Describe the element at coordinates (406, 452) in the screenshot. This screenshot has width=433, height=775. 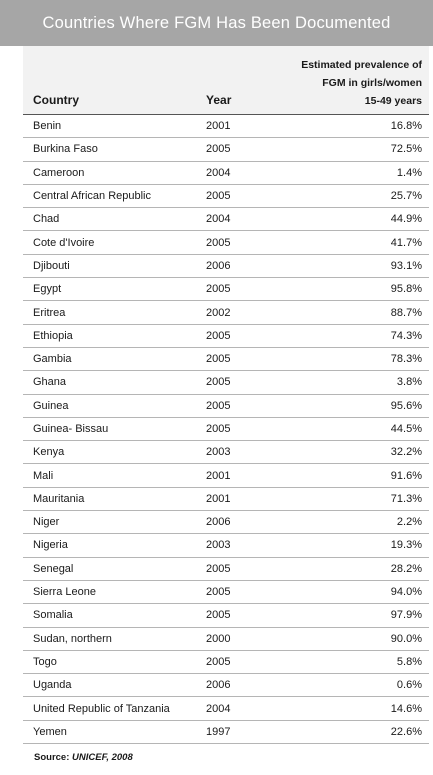
I see `cell-prevalence: 32.2%` at that location.